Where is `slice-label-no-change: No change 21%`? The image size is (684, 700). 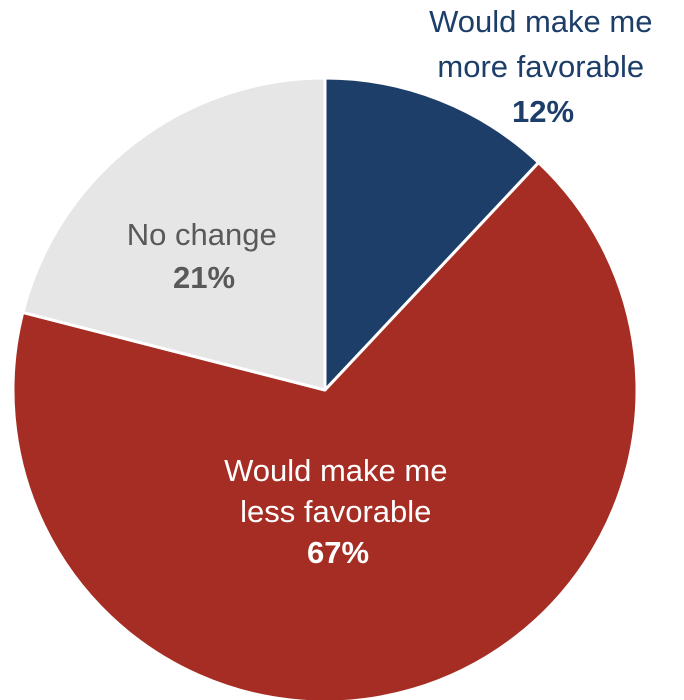
slice-label-no-change: No change 21% is located at coordinates (204, 256).